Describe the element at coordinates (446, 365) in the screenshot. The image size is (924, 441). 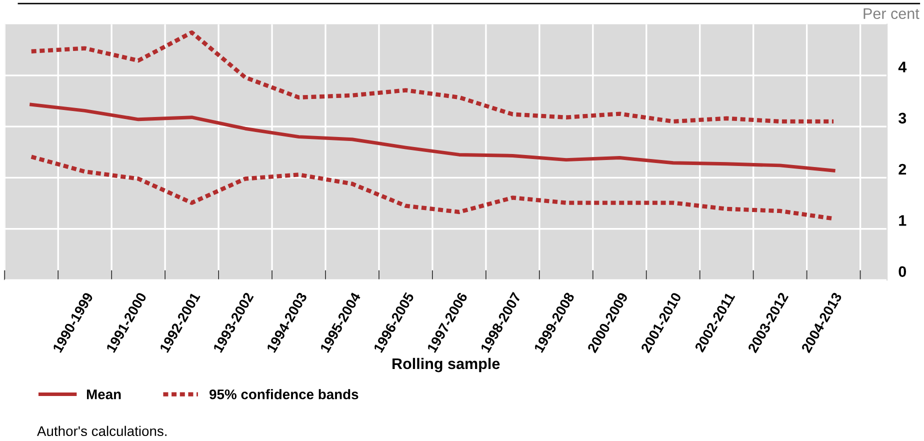
I see `x-axis-title: Rolling sample` at that location.